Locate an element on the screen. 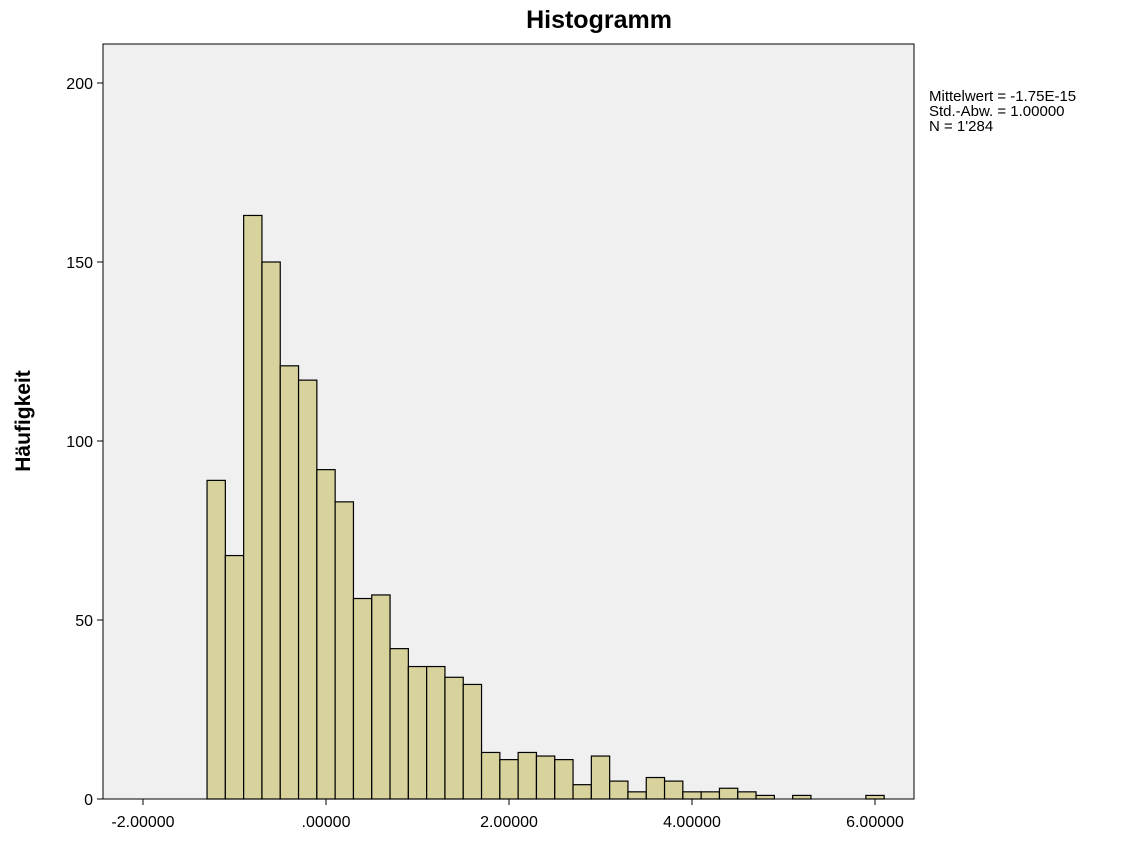 Image resolution: width=1142 pixels, height=841 pixels. x-tick-label: 2.00000 is located at coordinates (509, 822).